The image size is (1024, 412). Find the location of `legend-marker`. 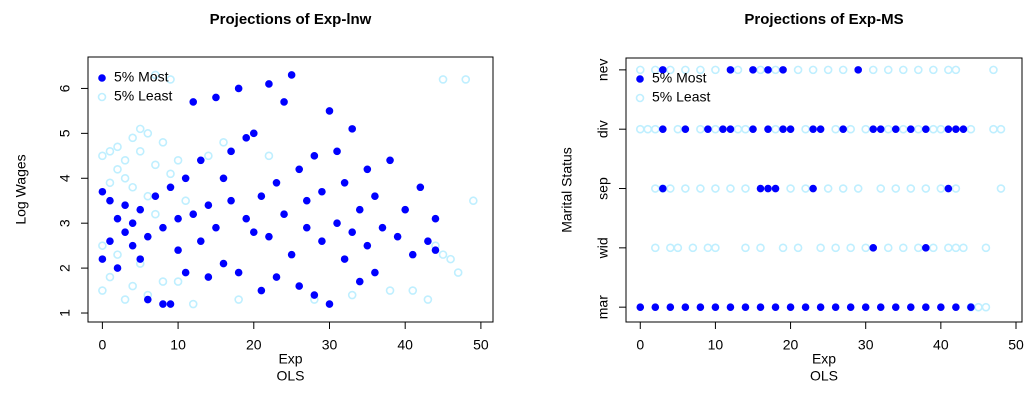

legend-marker is located at coordinates (102, 97).